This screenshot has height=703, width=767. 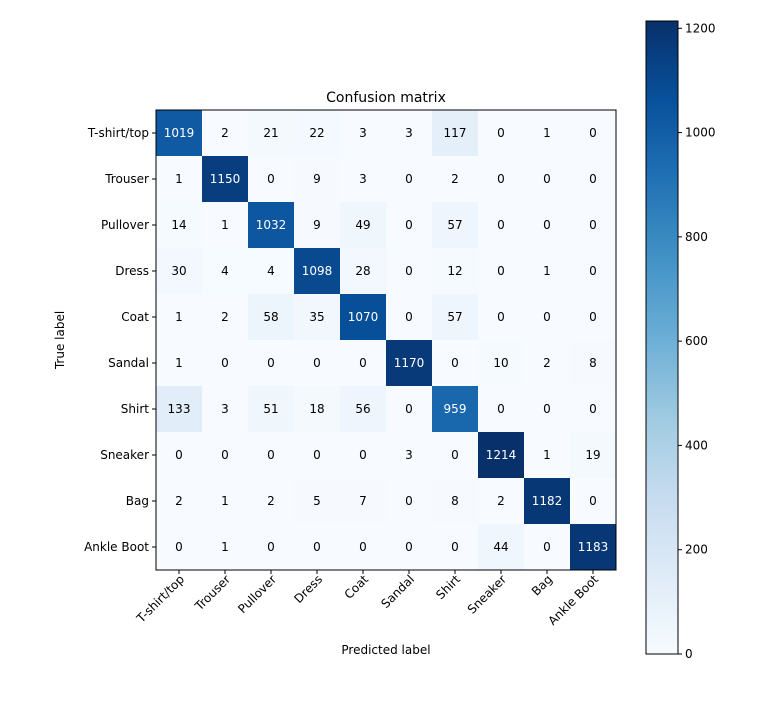 I want to click on colorbar-tick-label: 400, so click(x=696, y=445).